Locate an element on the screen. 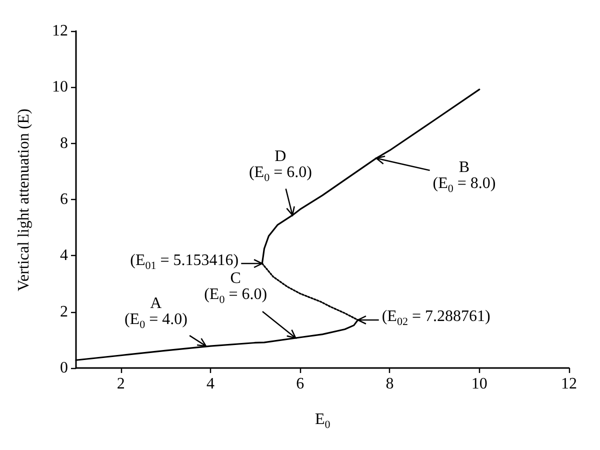 The width and height of the screenshot is (600, 450). x-axis-title: E$_{0}$ is located at coordinates (322, 421).